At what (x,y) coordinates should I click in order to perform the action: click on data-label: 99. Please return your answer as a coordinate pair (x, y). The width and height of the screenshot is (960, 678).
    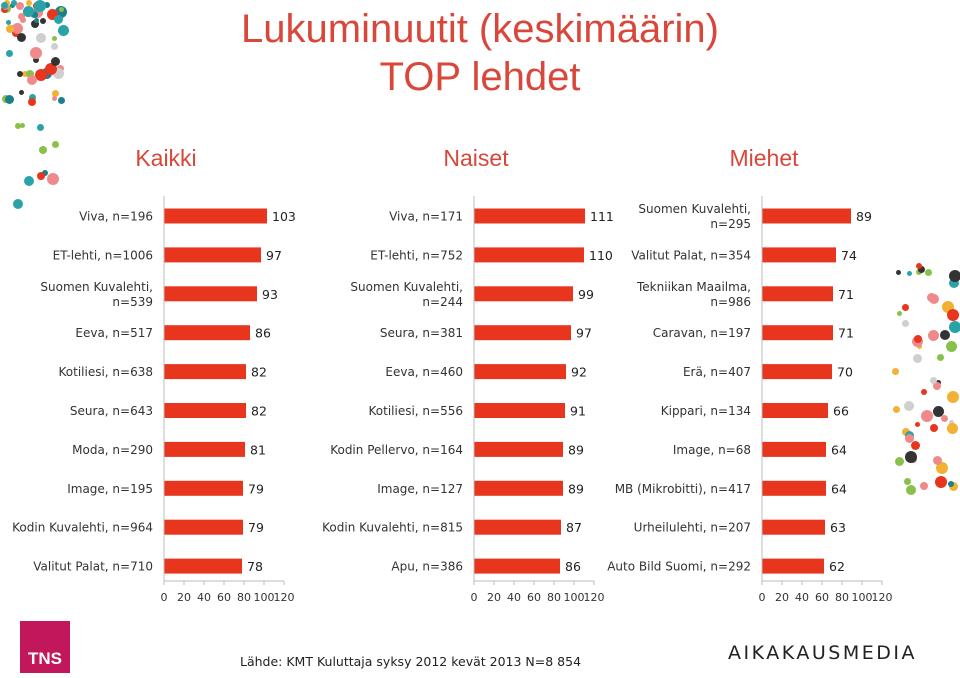
    Looking at the image, I should click on (586, 294).